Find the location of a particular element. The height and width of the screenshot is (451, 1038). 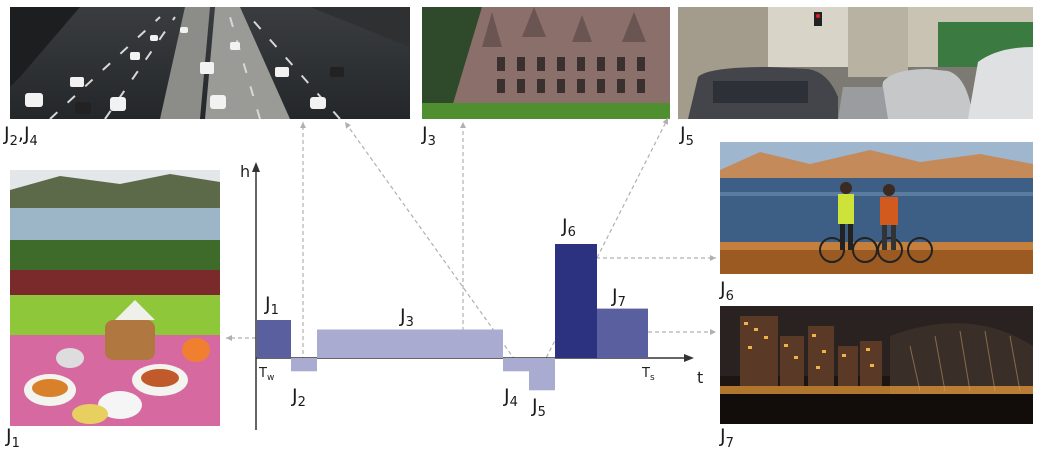

job-bar-j1 is located at coordinates (274, 339).